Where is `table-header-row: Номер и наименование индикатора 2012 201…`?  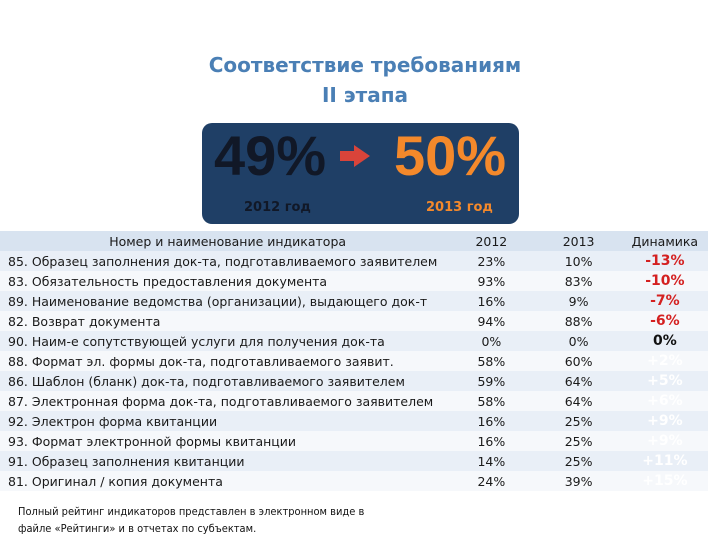 table-header-row: Номер и наименование индикатора 2012 201… is located at coordinates (354, 241).